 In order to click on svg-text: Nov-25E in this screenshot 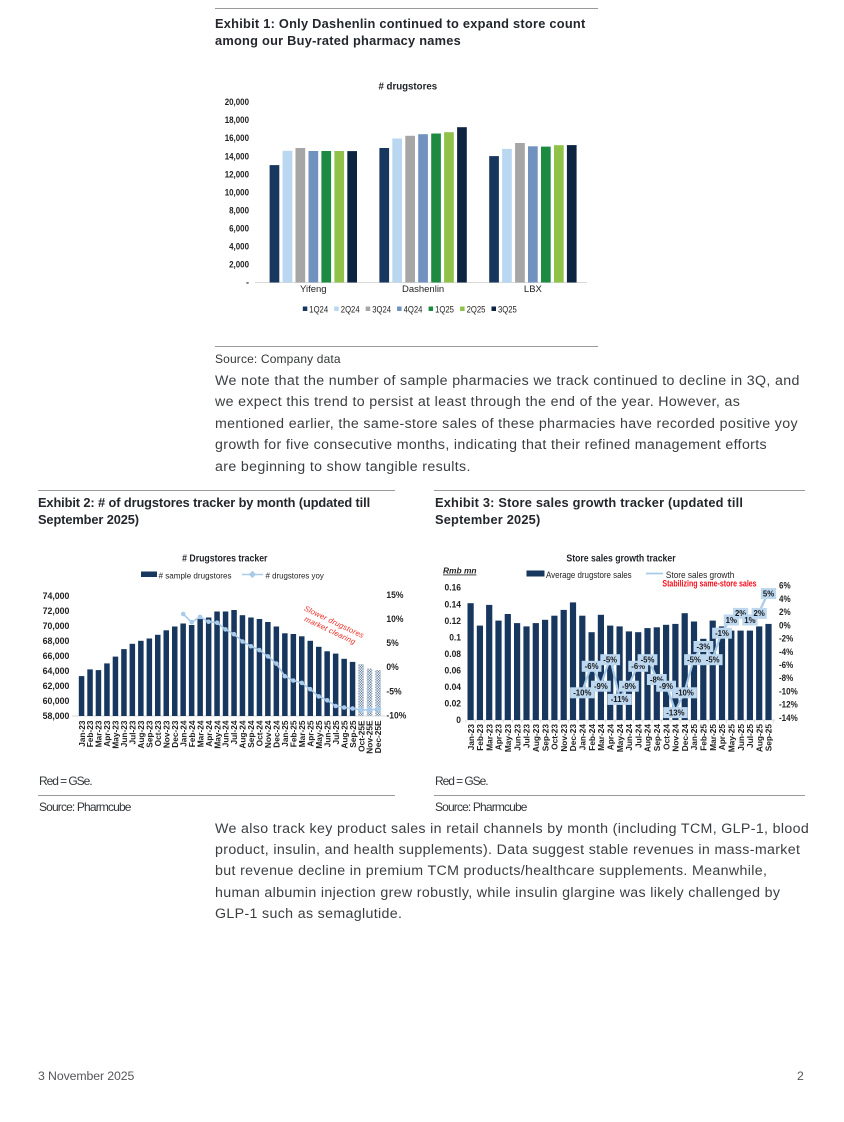, I will do `click(370, 737)`.